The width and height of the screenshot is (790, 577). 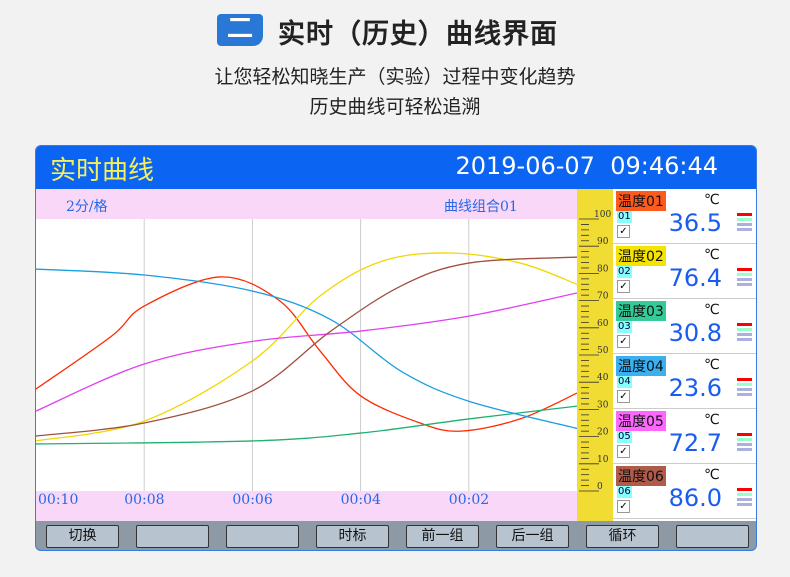 What do you see at coordinates (603, 324) in the screenshot?
I see `y-tick-label: 60` at bounding box center [603, 324].